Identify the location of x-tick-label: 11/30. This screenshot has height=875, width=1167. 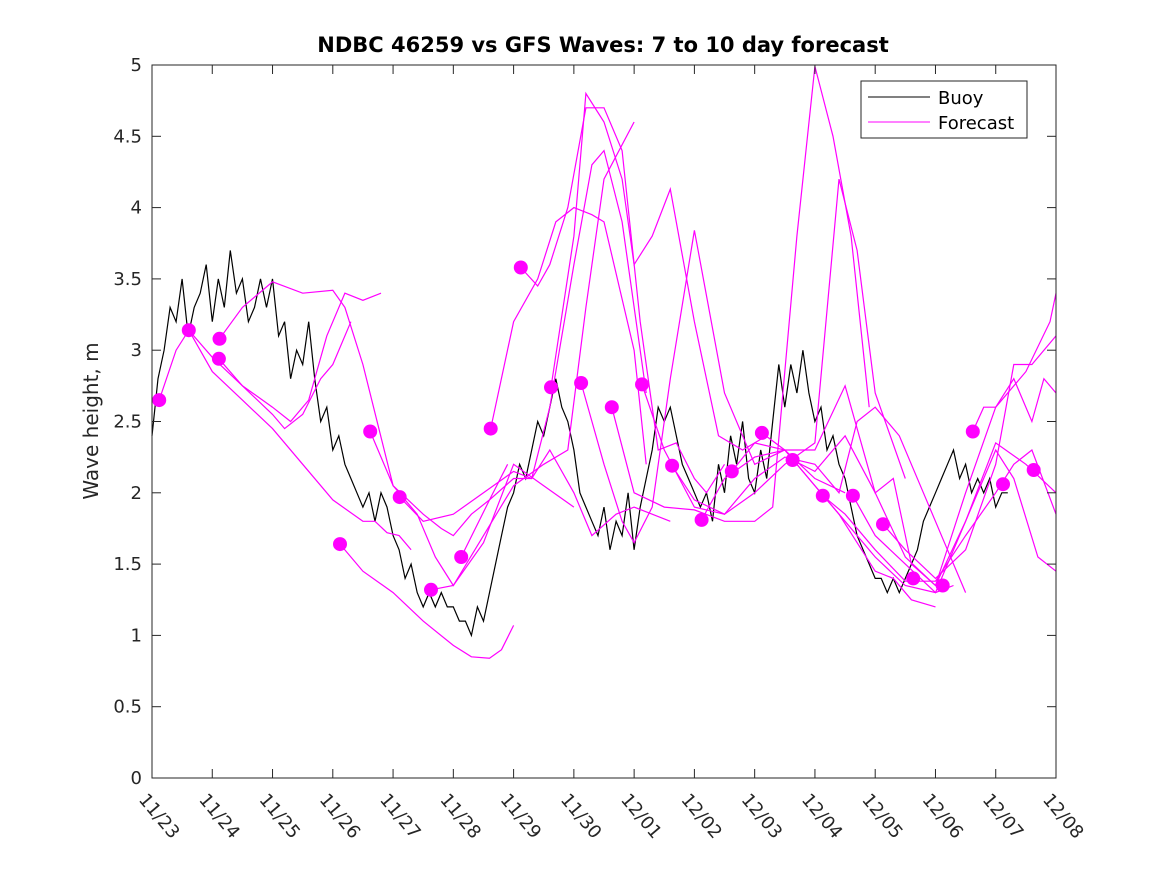
(580, 816).